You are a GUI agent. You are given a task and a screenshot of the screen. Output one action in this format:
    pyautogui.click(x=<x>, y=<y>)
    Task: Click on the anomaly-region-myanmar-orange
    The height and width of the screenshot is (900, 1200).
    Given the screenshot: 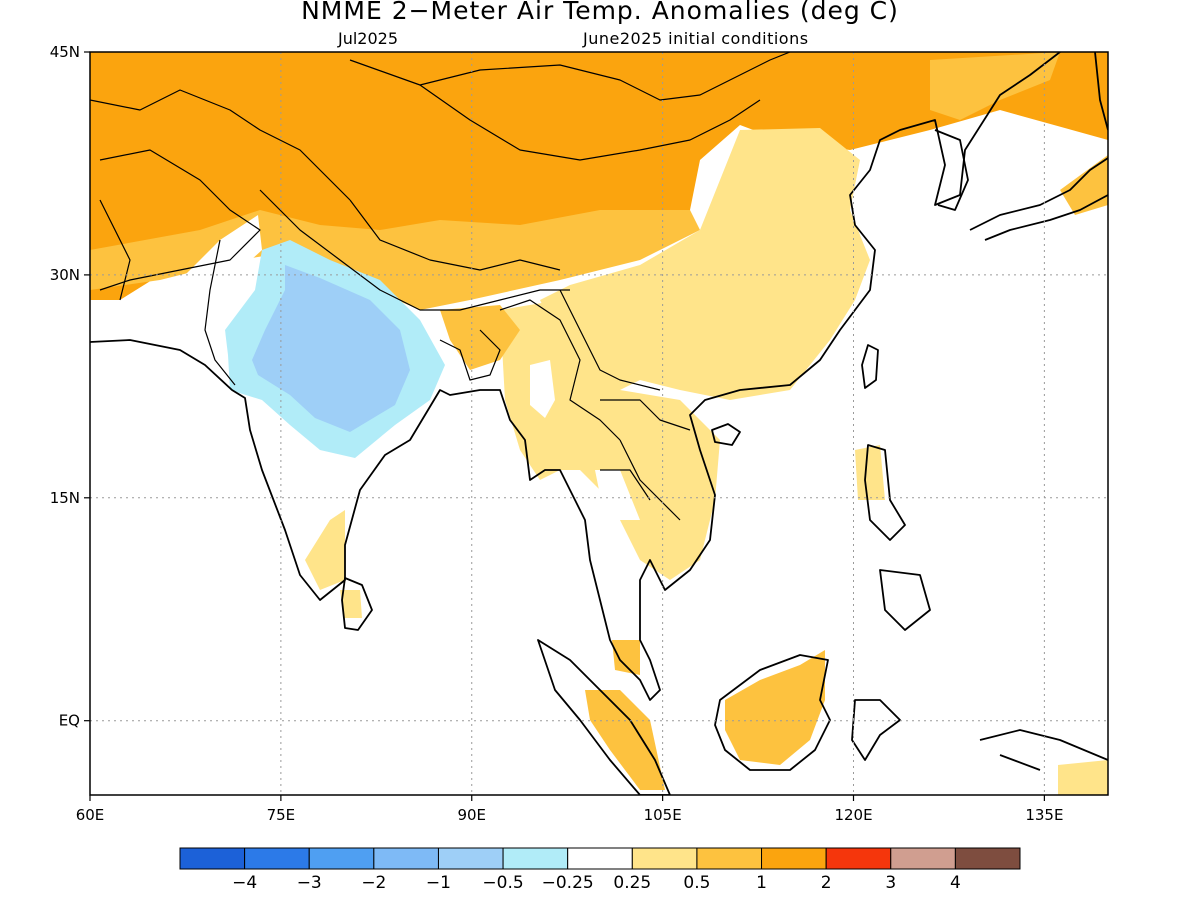 What is the action you would take?
    pyautogui.click(x=480, y=337)
    